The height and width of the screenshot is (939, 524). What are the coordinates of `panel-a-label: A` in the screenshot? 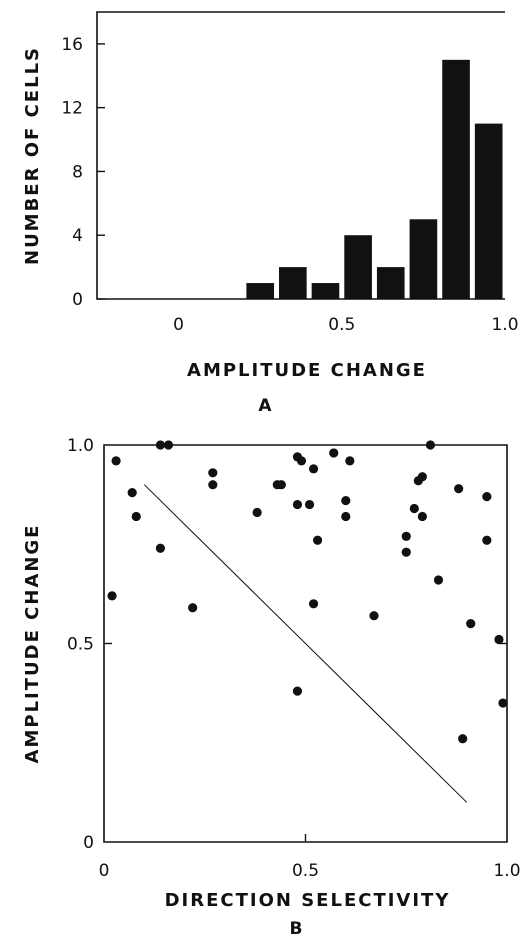 It's located at (265, 406).